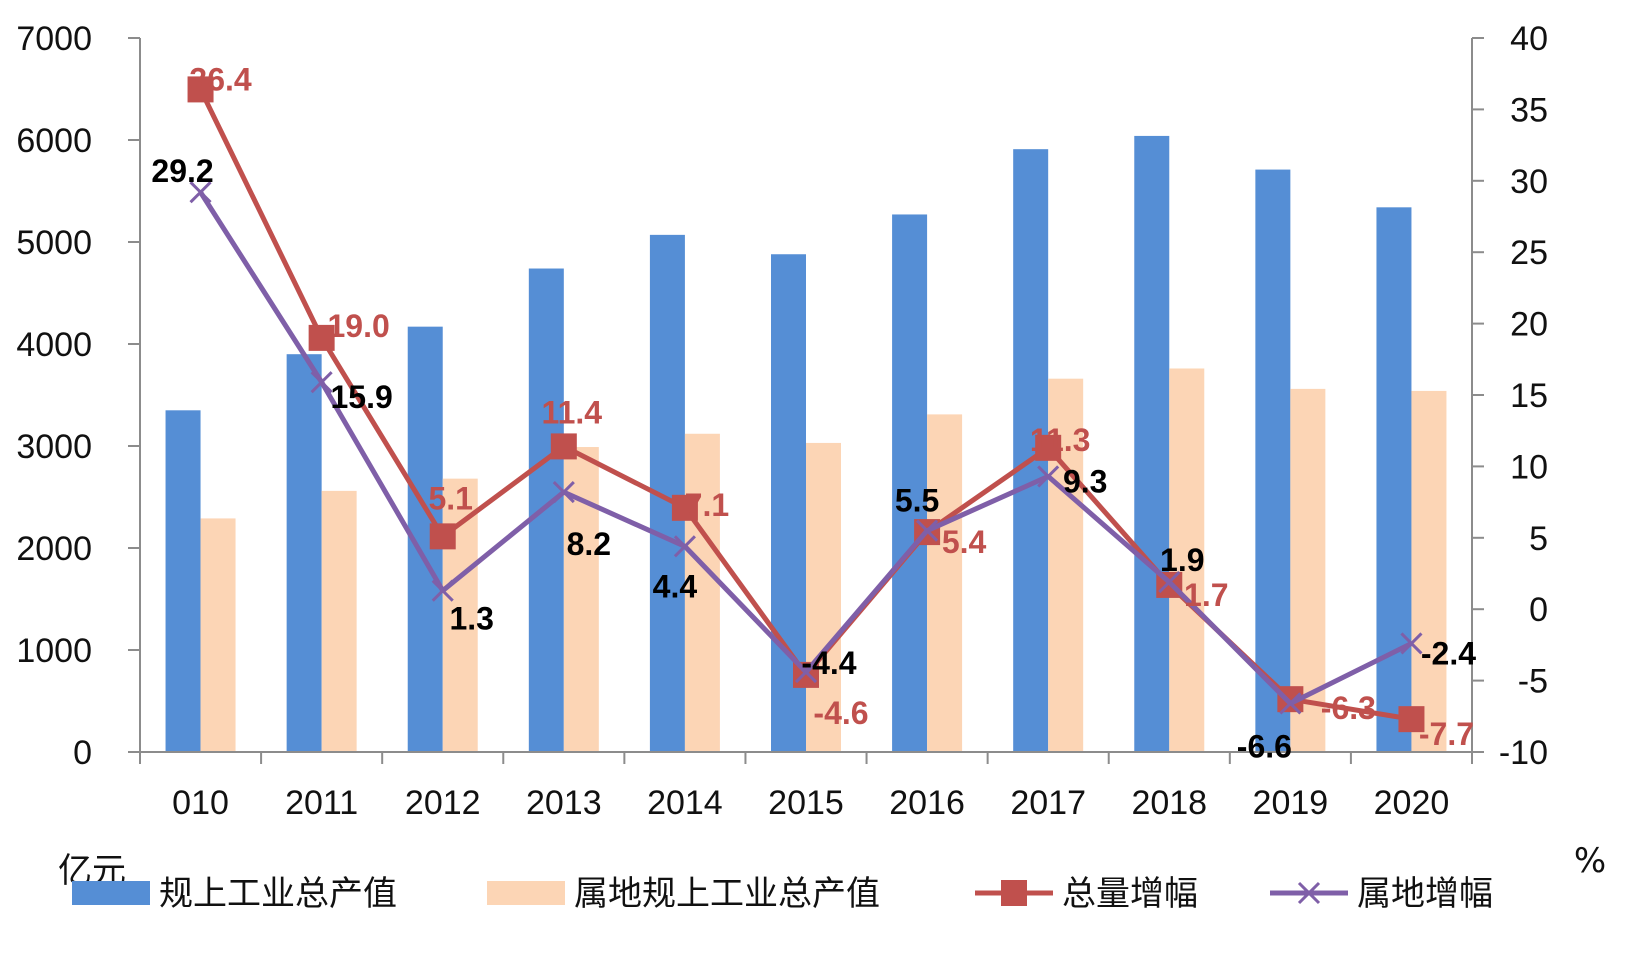 The width and height of the screenshot is (1641, 963). I want to click on bar-local-output-2016, so click(945, 583).